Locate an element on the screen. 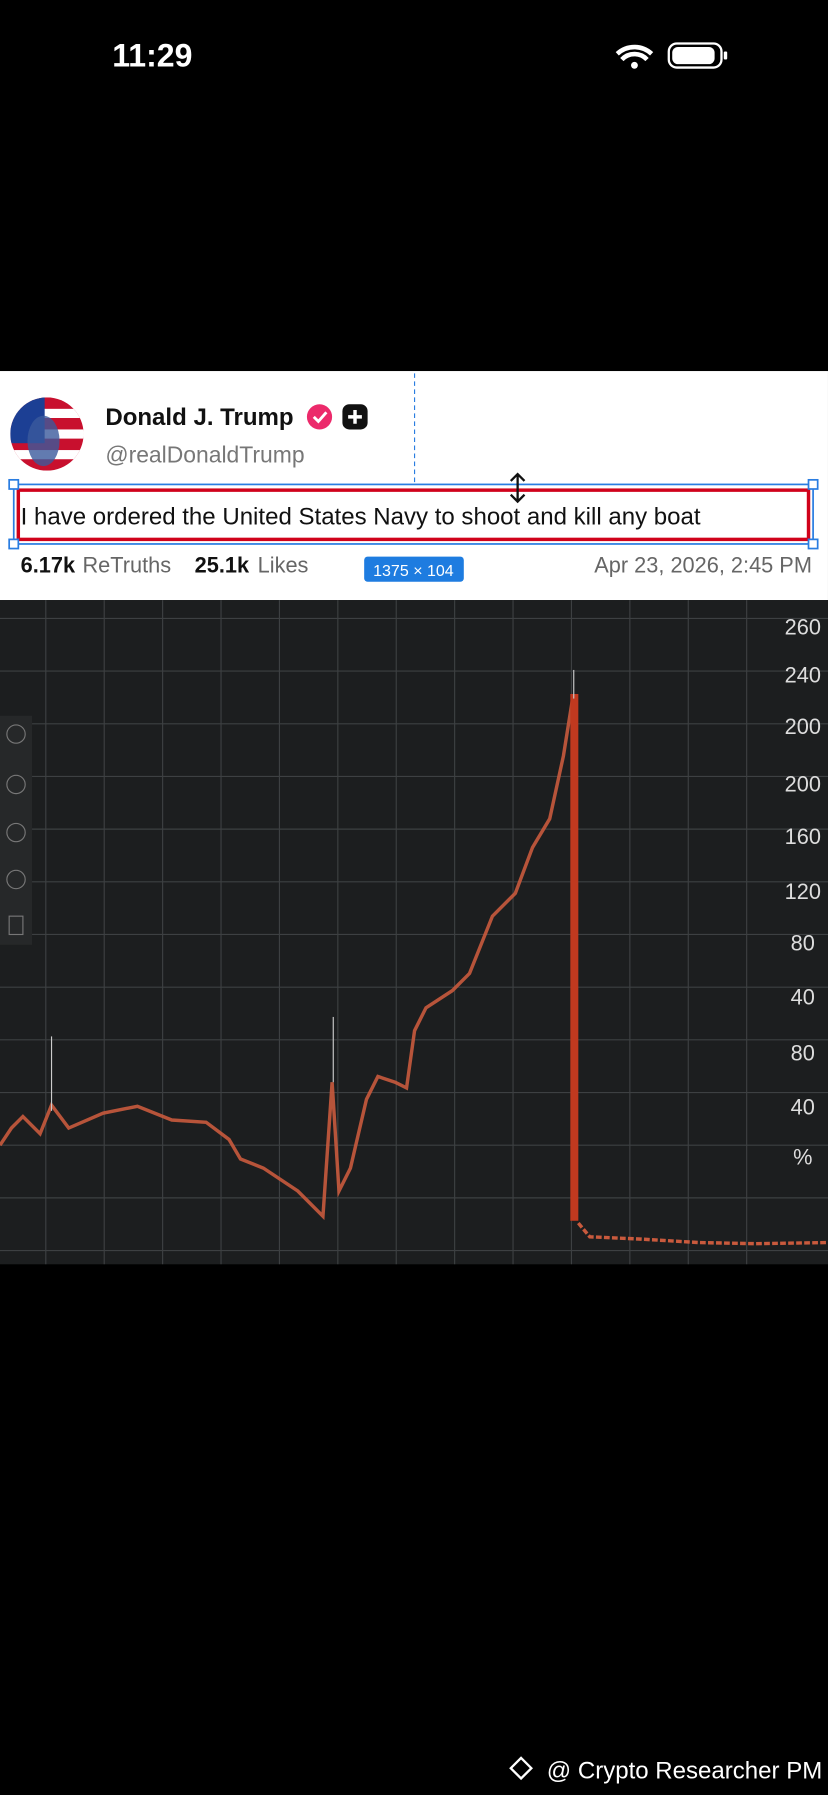  status-time: 11:29 is located at coordinates (152, 55).